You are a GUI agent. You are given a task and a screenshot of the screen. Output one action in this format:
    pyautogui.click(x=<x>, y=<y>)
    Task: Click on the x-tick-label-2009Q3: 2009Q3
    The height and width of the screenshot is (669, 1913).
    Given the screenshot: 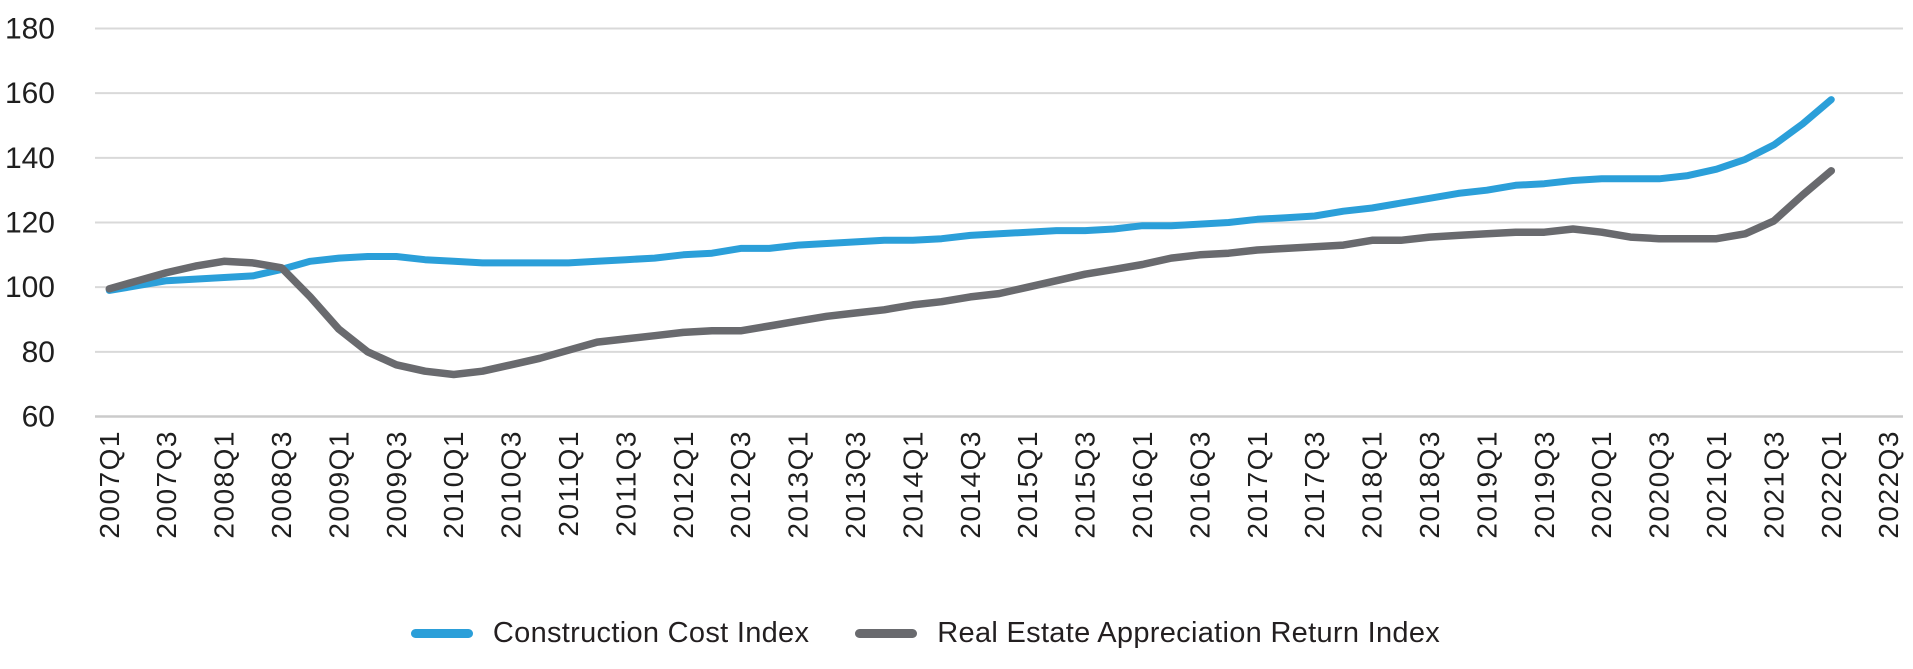 What is the action you would take?
    pyautogui.click(x=396, y=484)
    